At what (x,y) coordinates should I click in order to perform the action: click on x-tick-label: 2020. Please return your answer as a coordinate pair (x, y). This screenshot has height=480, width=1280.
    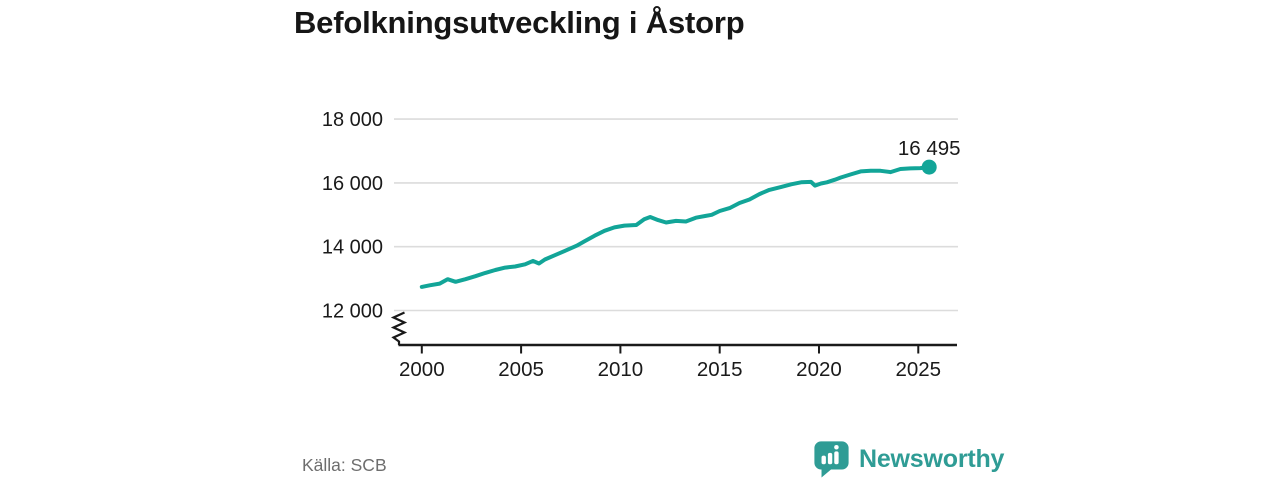
    Looking at the image, I should click on (819, 369).